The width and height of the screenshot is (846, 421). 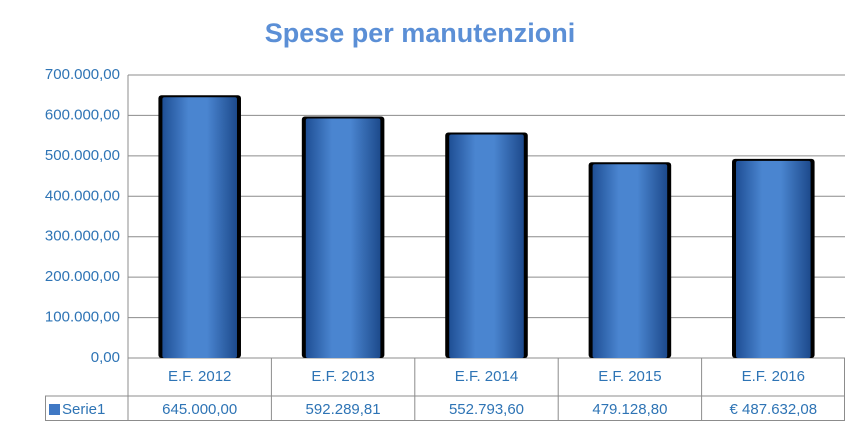 What do you see at coordinates (83, 409) in the screenshot?
I see `legend-label: Serie1` at bounding box center [83, 409].